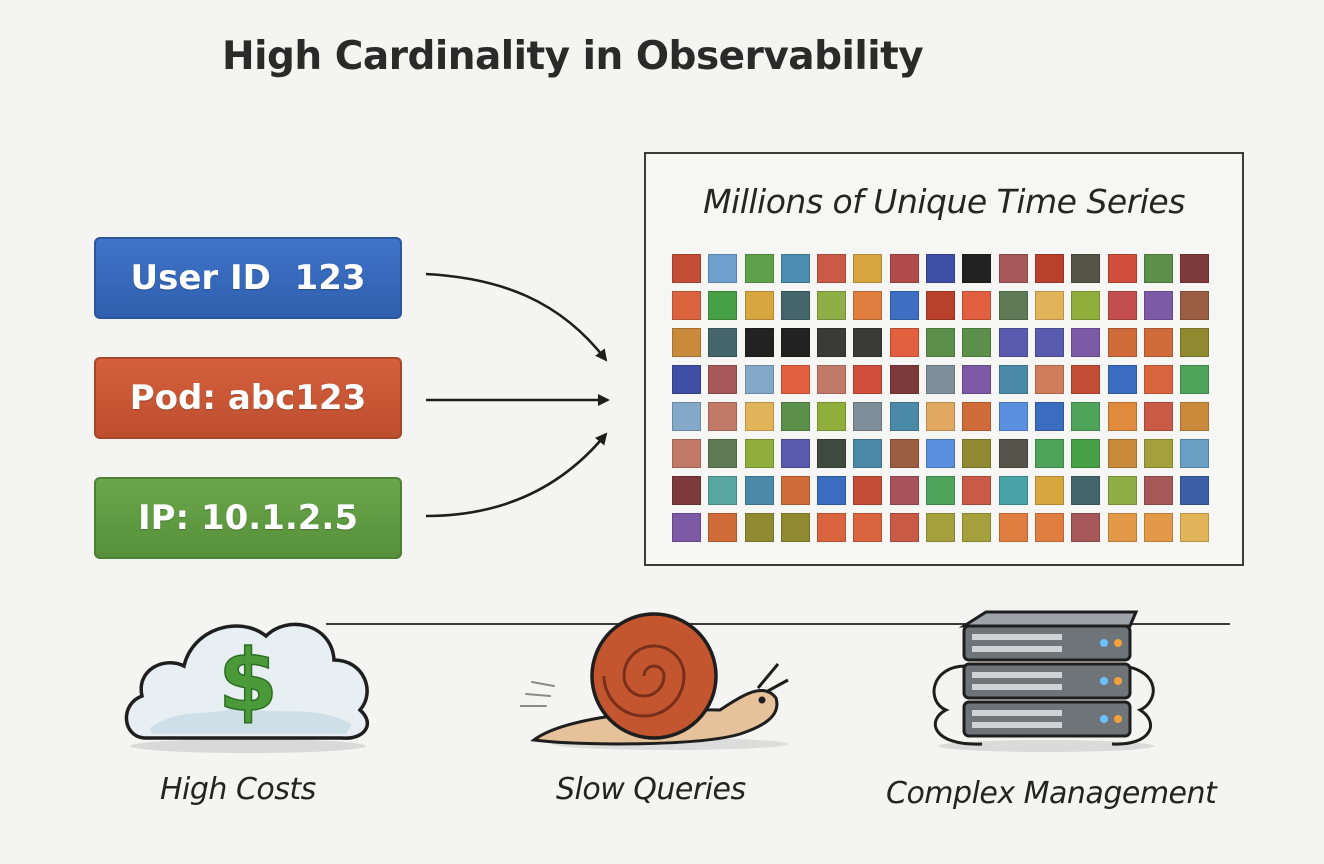  Describe the element at coordinates (1046, 684) in the screenshot. I see `server-stack-icon` at that location.